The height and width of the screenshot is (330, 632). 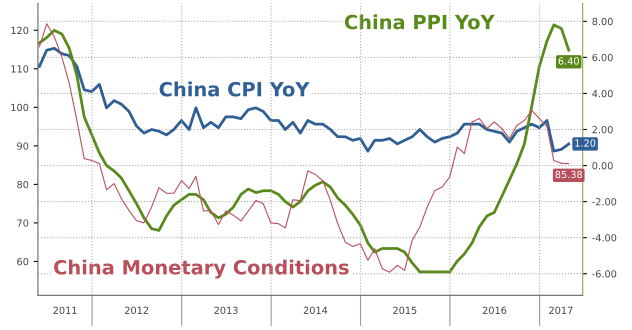 What do you see at coordinates (22, 184) in the screenshot?
I see `y-tick-label: 80` at bounding box center [22, 184].